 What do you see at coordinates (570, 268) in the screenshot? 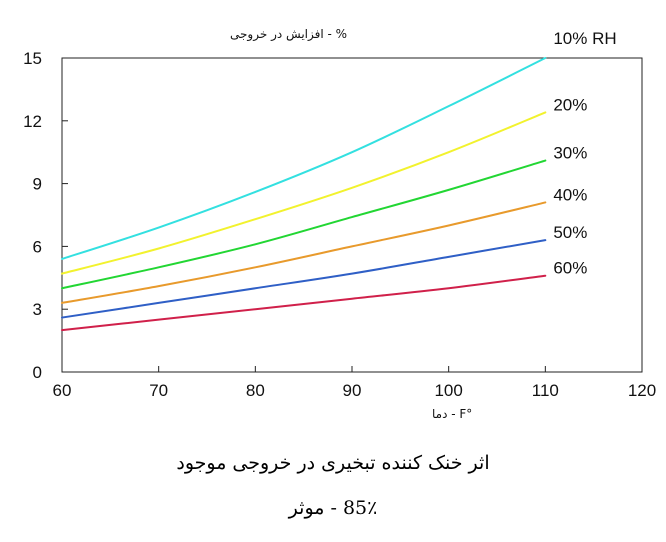
I see `series-label: 60%` at bounding box center [570, 268].